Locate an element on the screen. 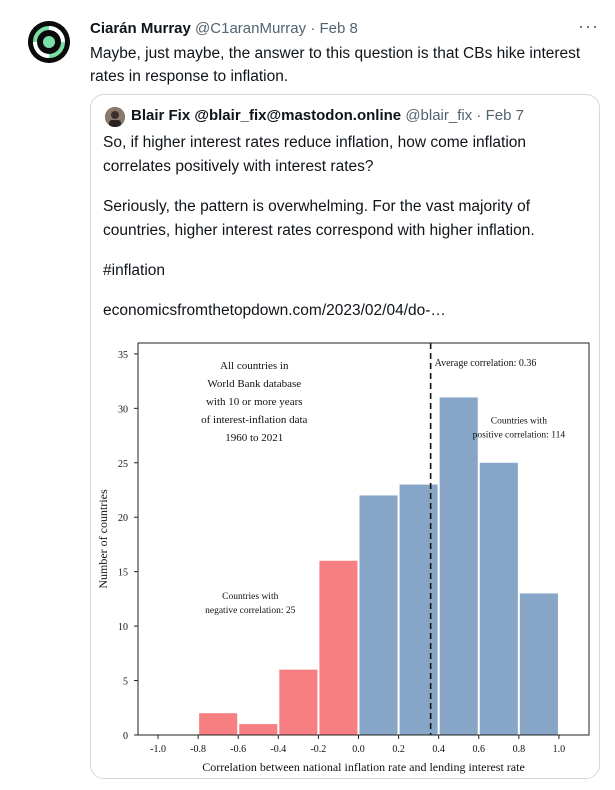 This screenshot has height=790, width=615. positive-annotation: Countries with positive correlation: 114 is located at coordinates (519, 429).